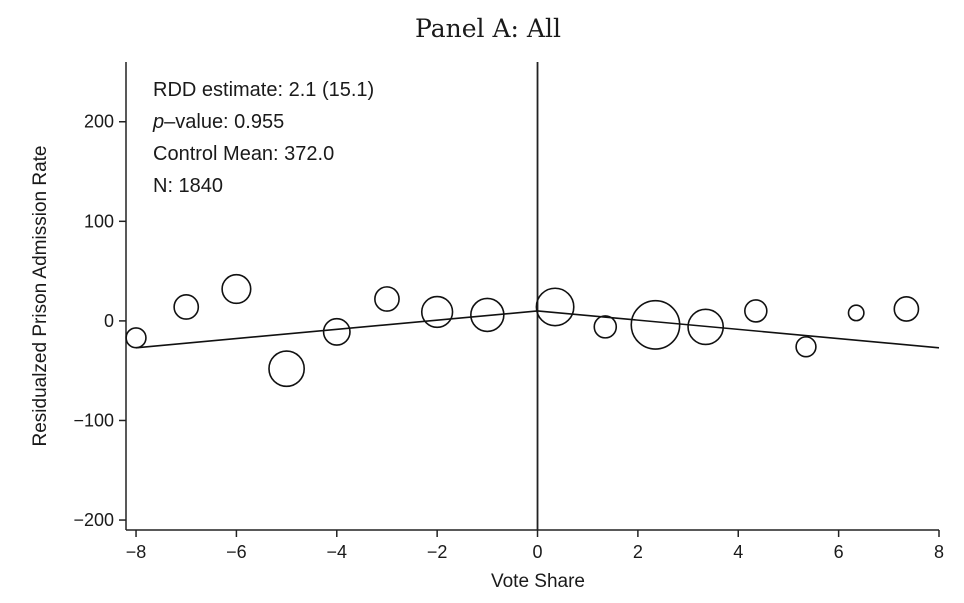 The width and height of the screenshot is (964, 603). I want to click on y-tick-label: 100, so click(99, 221).